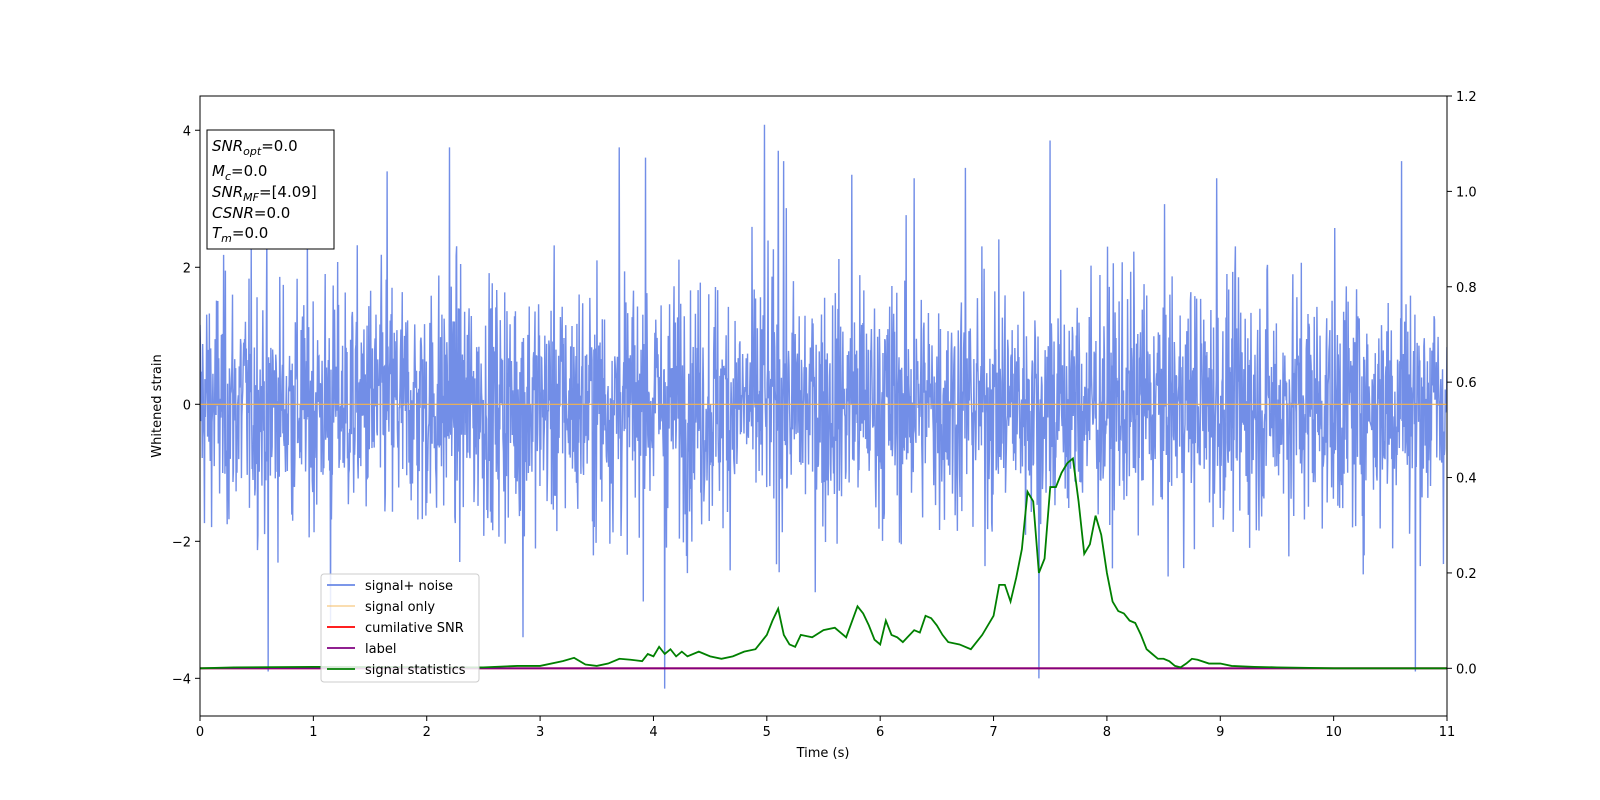  What do you see at coordinates (181, 542) in the screenshot?
I see `y-tick-label: −2` at bounding box center [181, 542].